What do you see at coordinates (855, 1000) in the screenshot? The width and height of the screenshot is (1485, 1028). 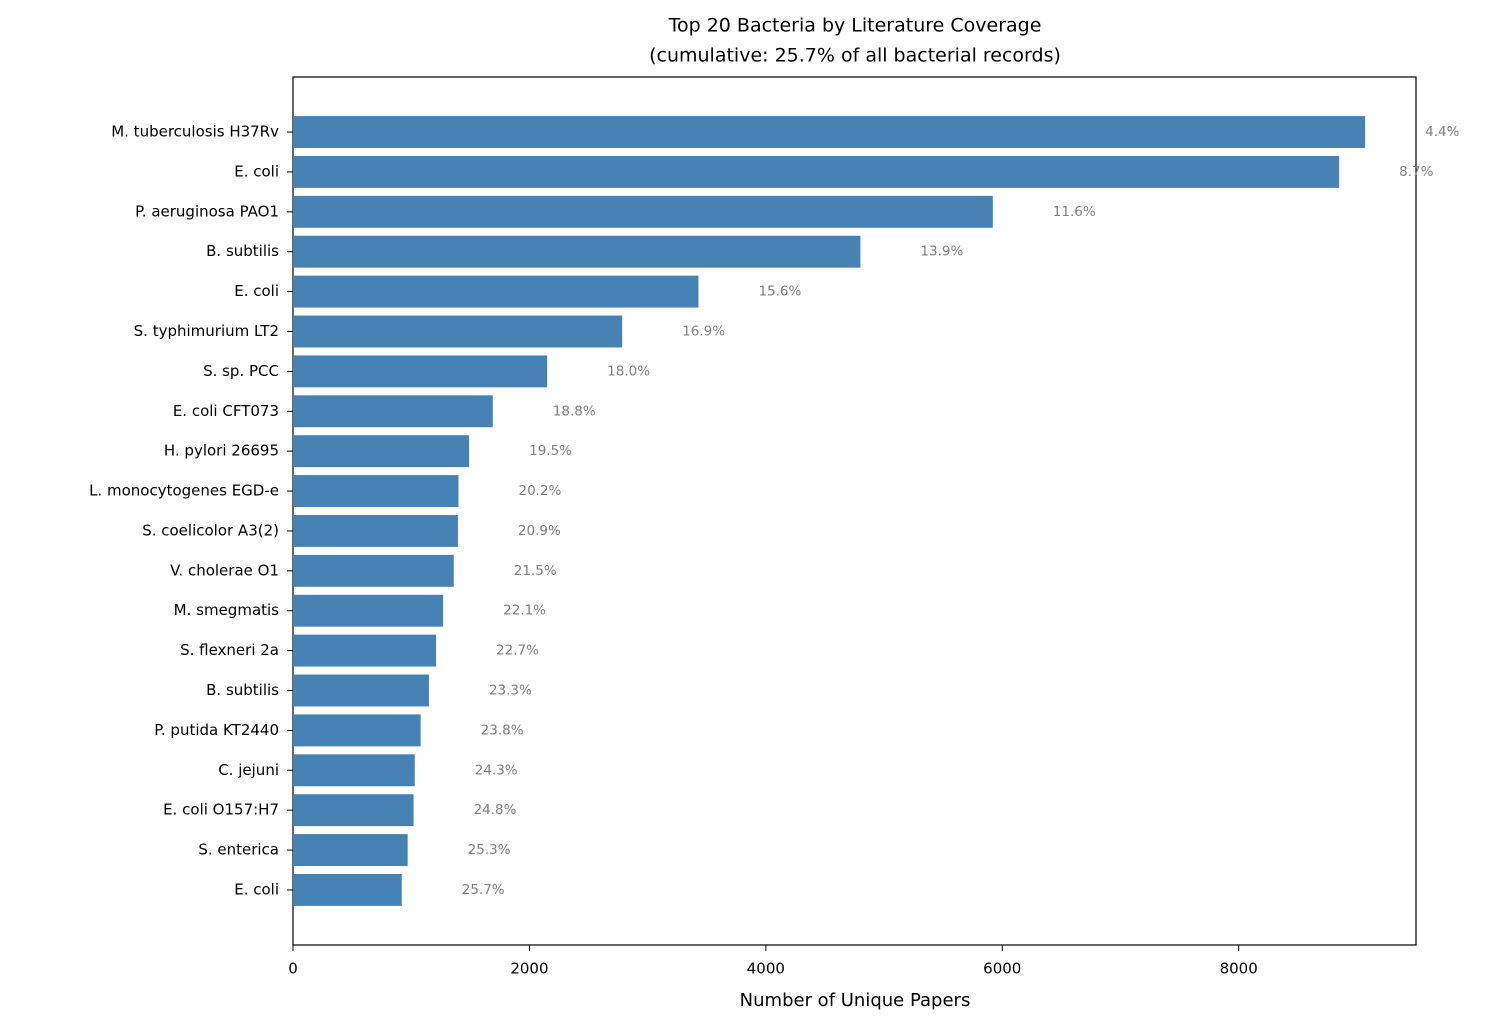 I see `x-axis-label: Number of Unique Papers` at bounding box center [855, 1000].